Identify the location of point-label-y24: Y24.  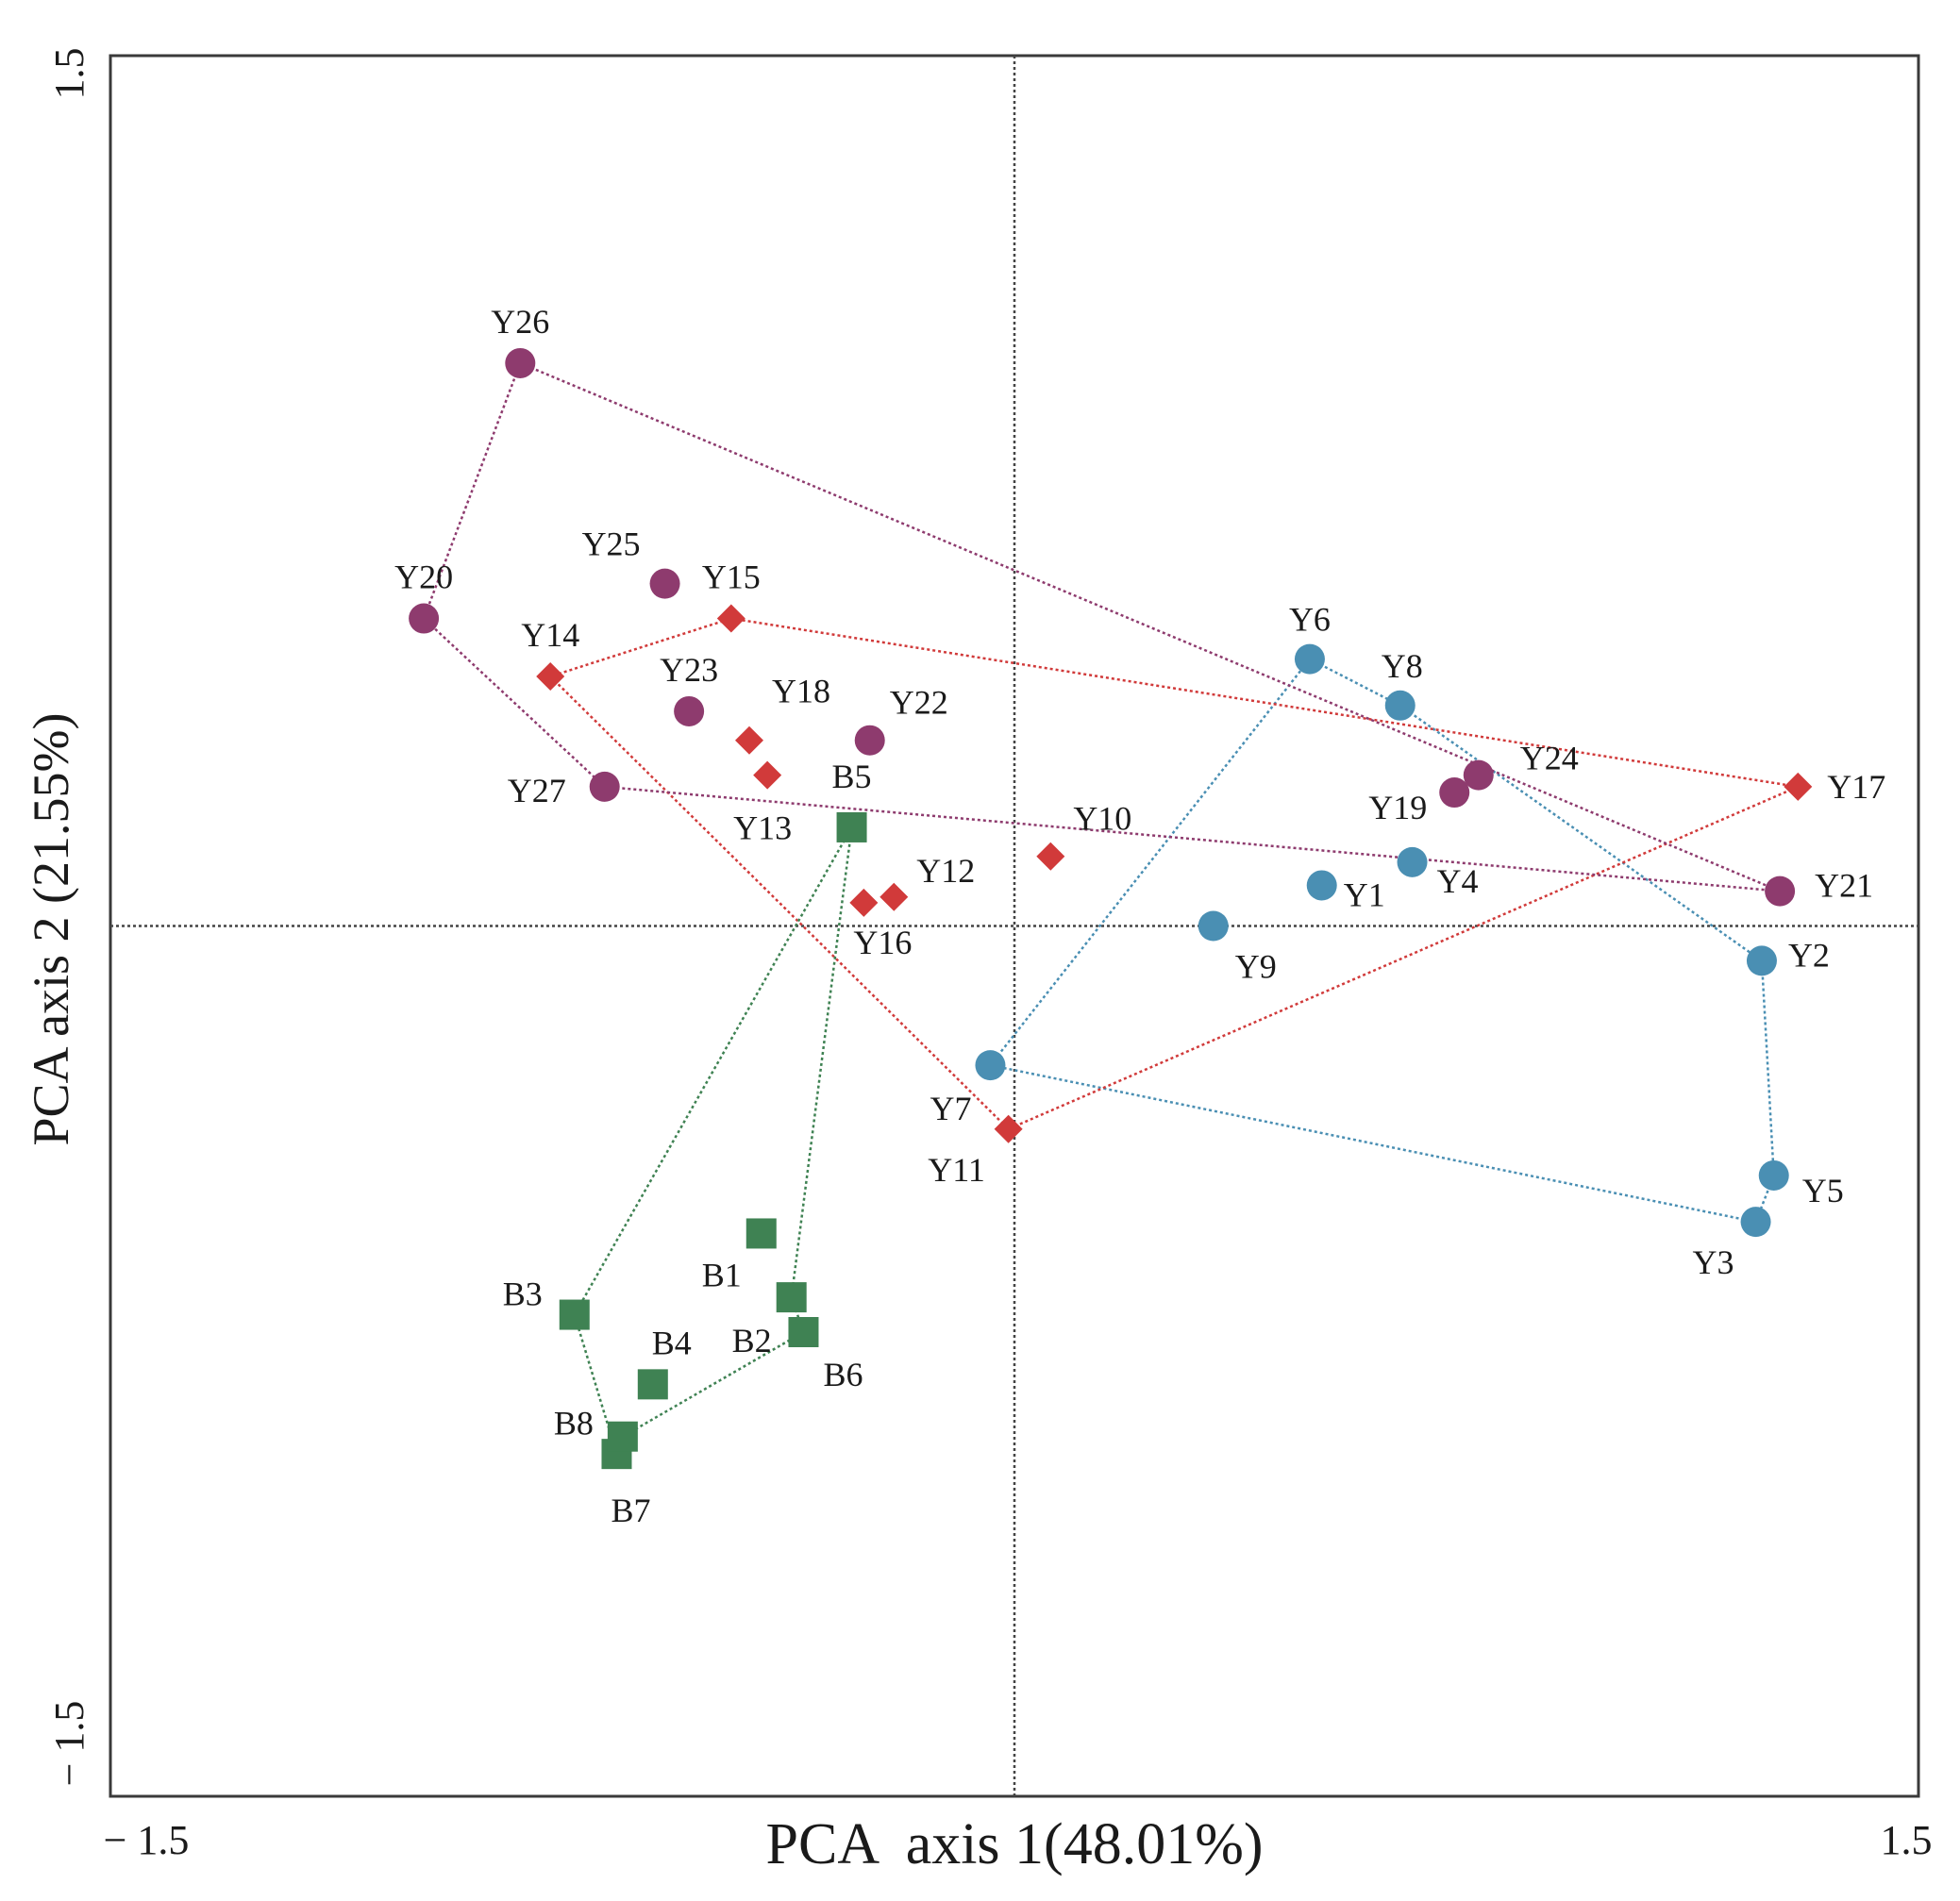
(1550, 758).